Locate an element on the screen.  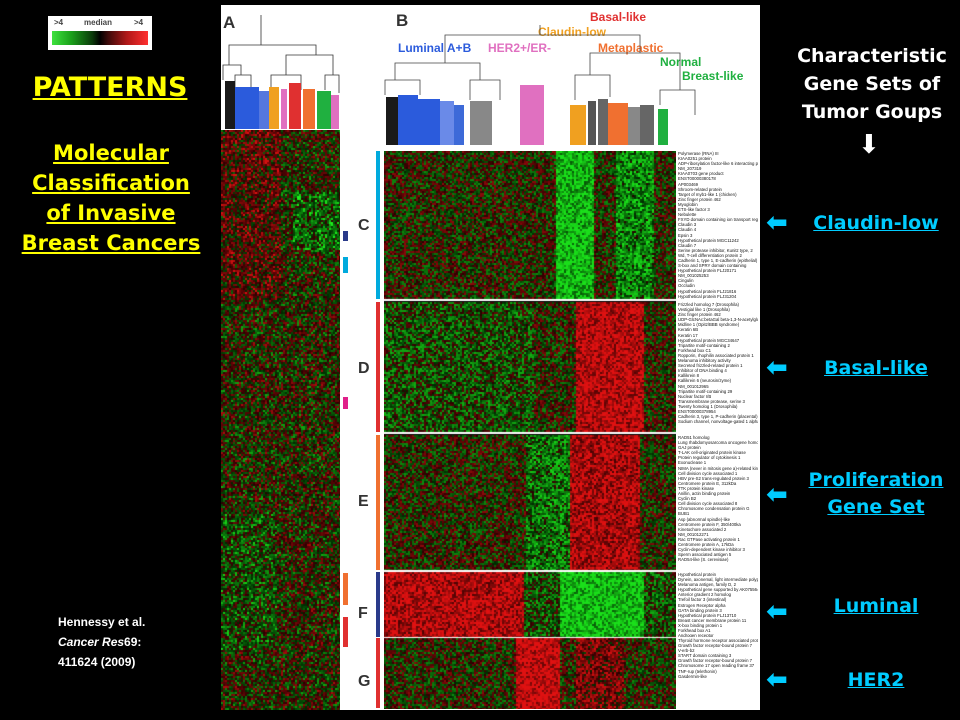
gene-label: TTK protein kinase is located at coordinates (696, 488).